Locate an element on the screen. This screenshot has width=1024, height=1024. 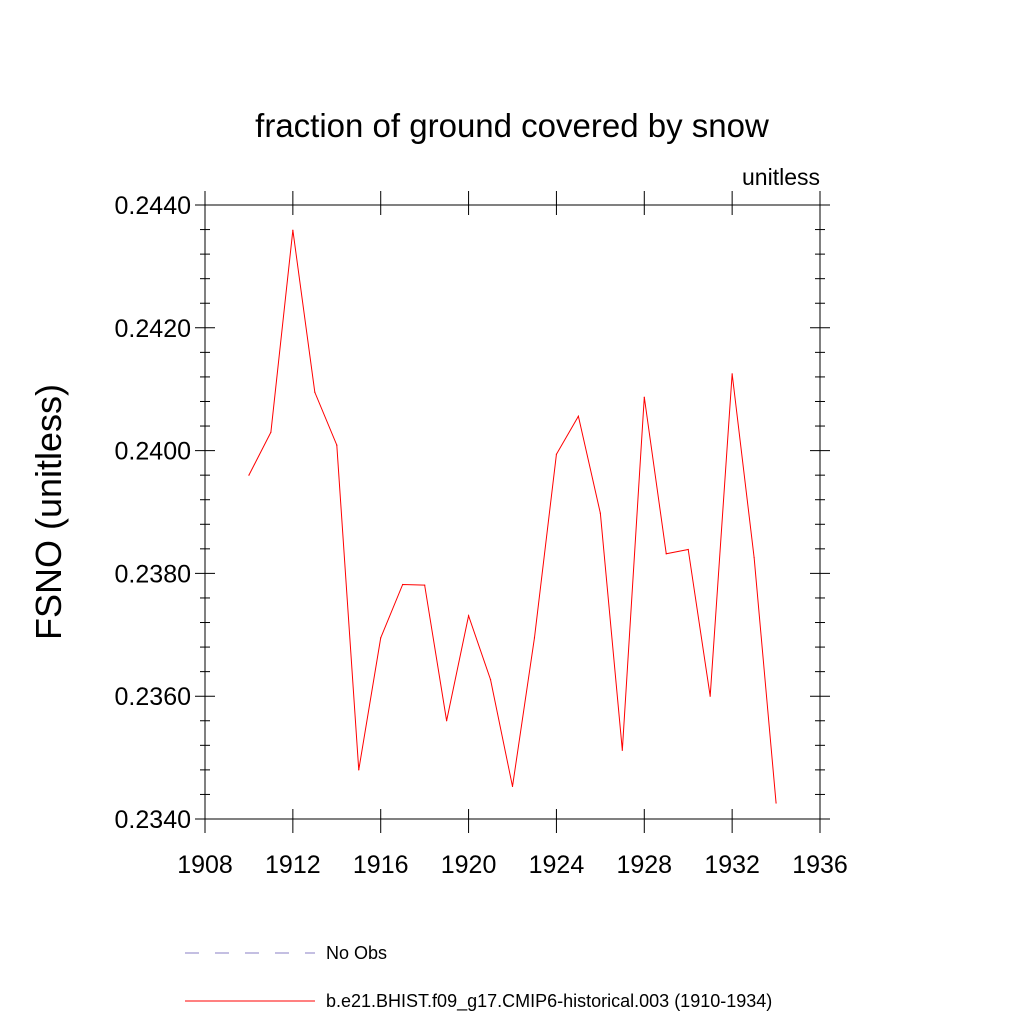
x-tick-label: 1920 is located at coordinates (469, 865).